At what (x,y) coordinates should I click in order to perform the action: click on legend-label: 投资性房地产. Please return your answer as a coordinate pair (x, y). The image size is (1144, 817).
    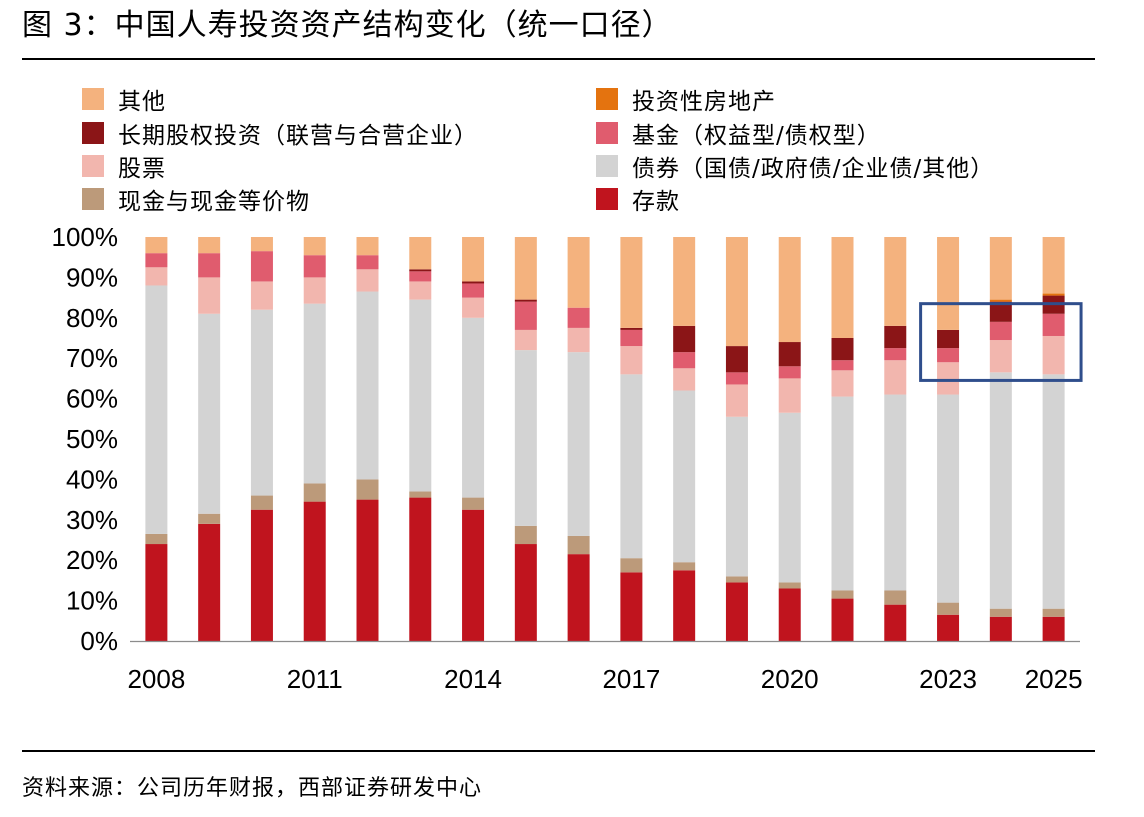
    Looking at the image, I should click on (704, 102).